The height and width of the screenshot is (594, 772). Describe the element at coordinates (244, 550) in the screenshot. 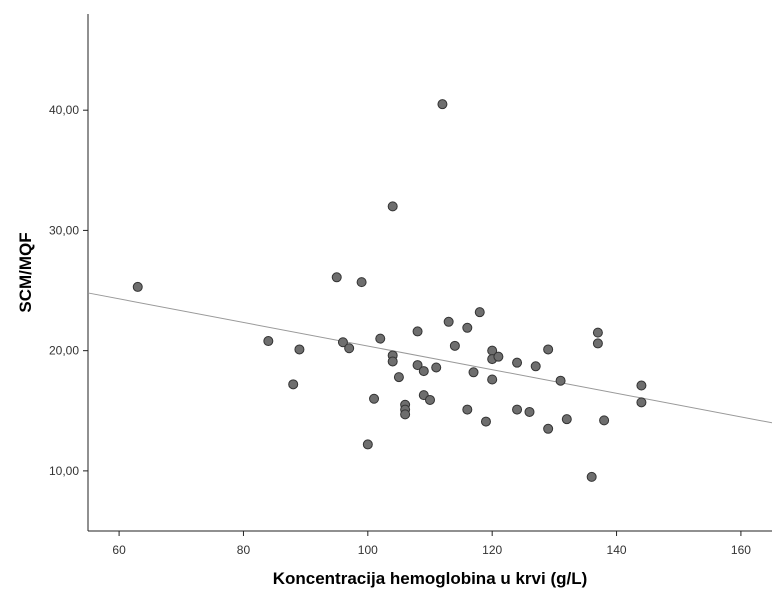

I see `x-tick-label: 80` at that location.